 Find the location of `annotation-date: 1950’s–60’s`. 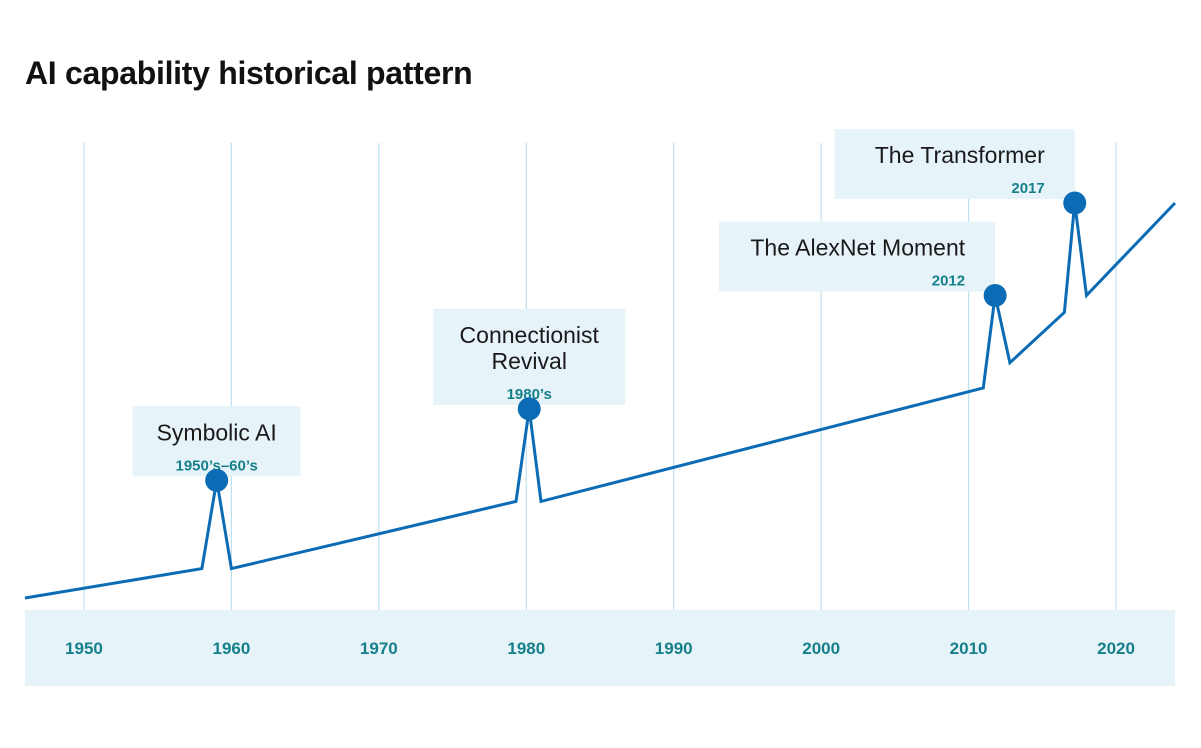

annotation-date: 1950’s–60’s is located at coordinates (217, 465).